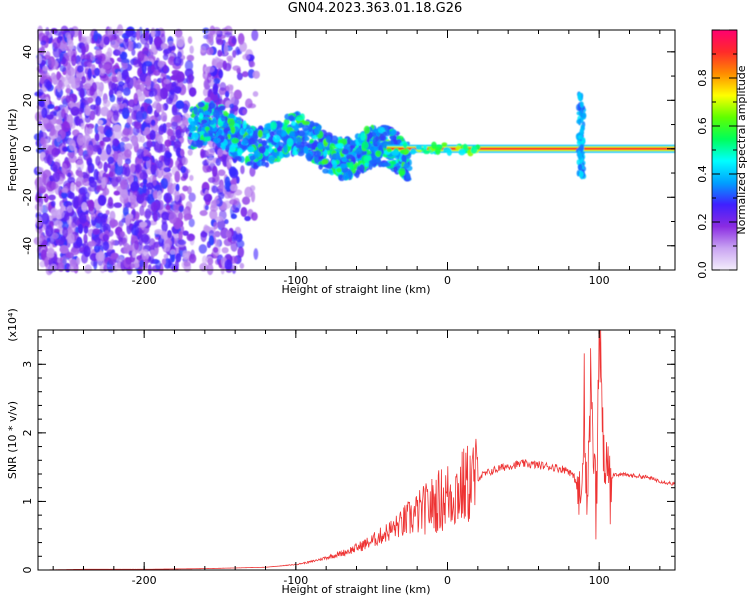 This screenshot has width=750, height=600. Describe the element at coordinates (581, 104) in the screenshot. I see `spike-mark` at that location.